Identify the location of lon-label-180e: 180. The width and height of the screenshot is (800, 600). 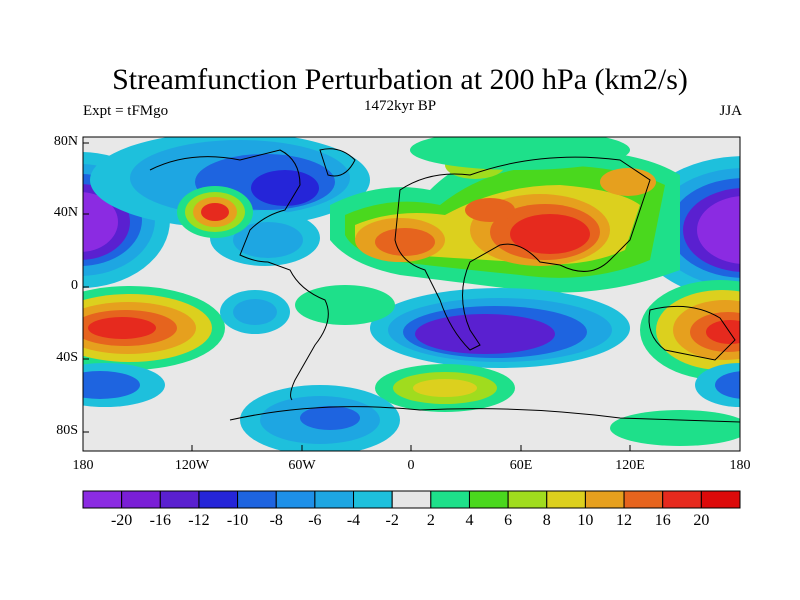
(740, 465).